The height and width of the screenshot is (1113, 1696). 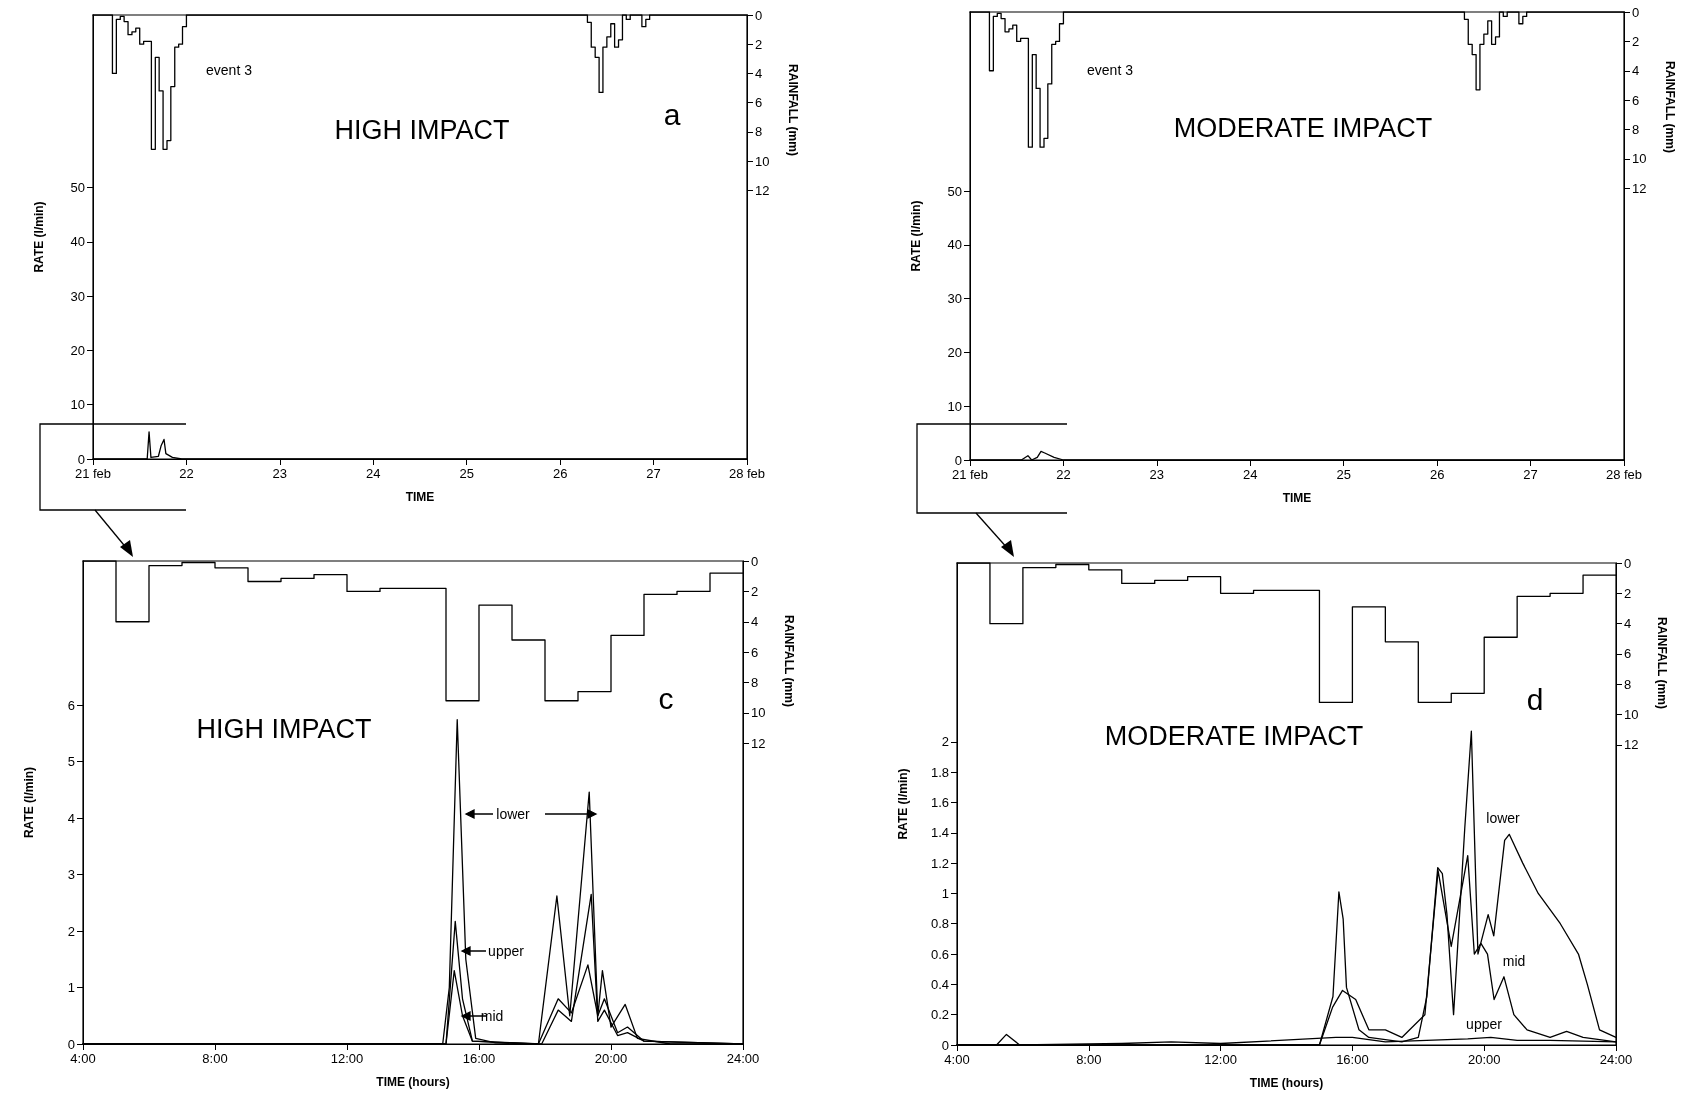 What do you see at coordinates (373, 473) in the screenshot?
I see `x-tick-label: 24` at bounding box center [373, 473].